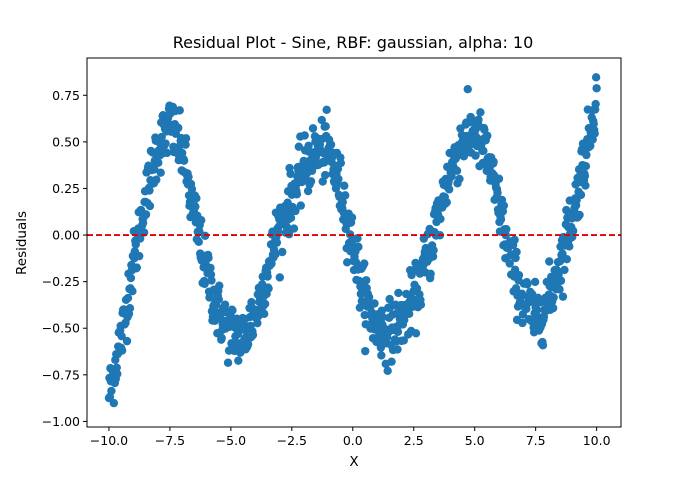 The height and width of the screenshot is (480, 690). What do you see at coordinates (170, 440) in the screenshot?
I see `x-tick-label: −7.5` at bounding box center [170, 440].